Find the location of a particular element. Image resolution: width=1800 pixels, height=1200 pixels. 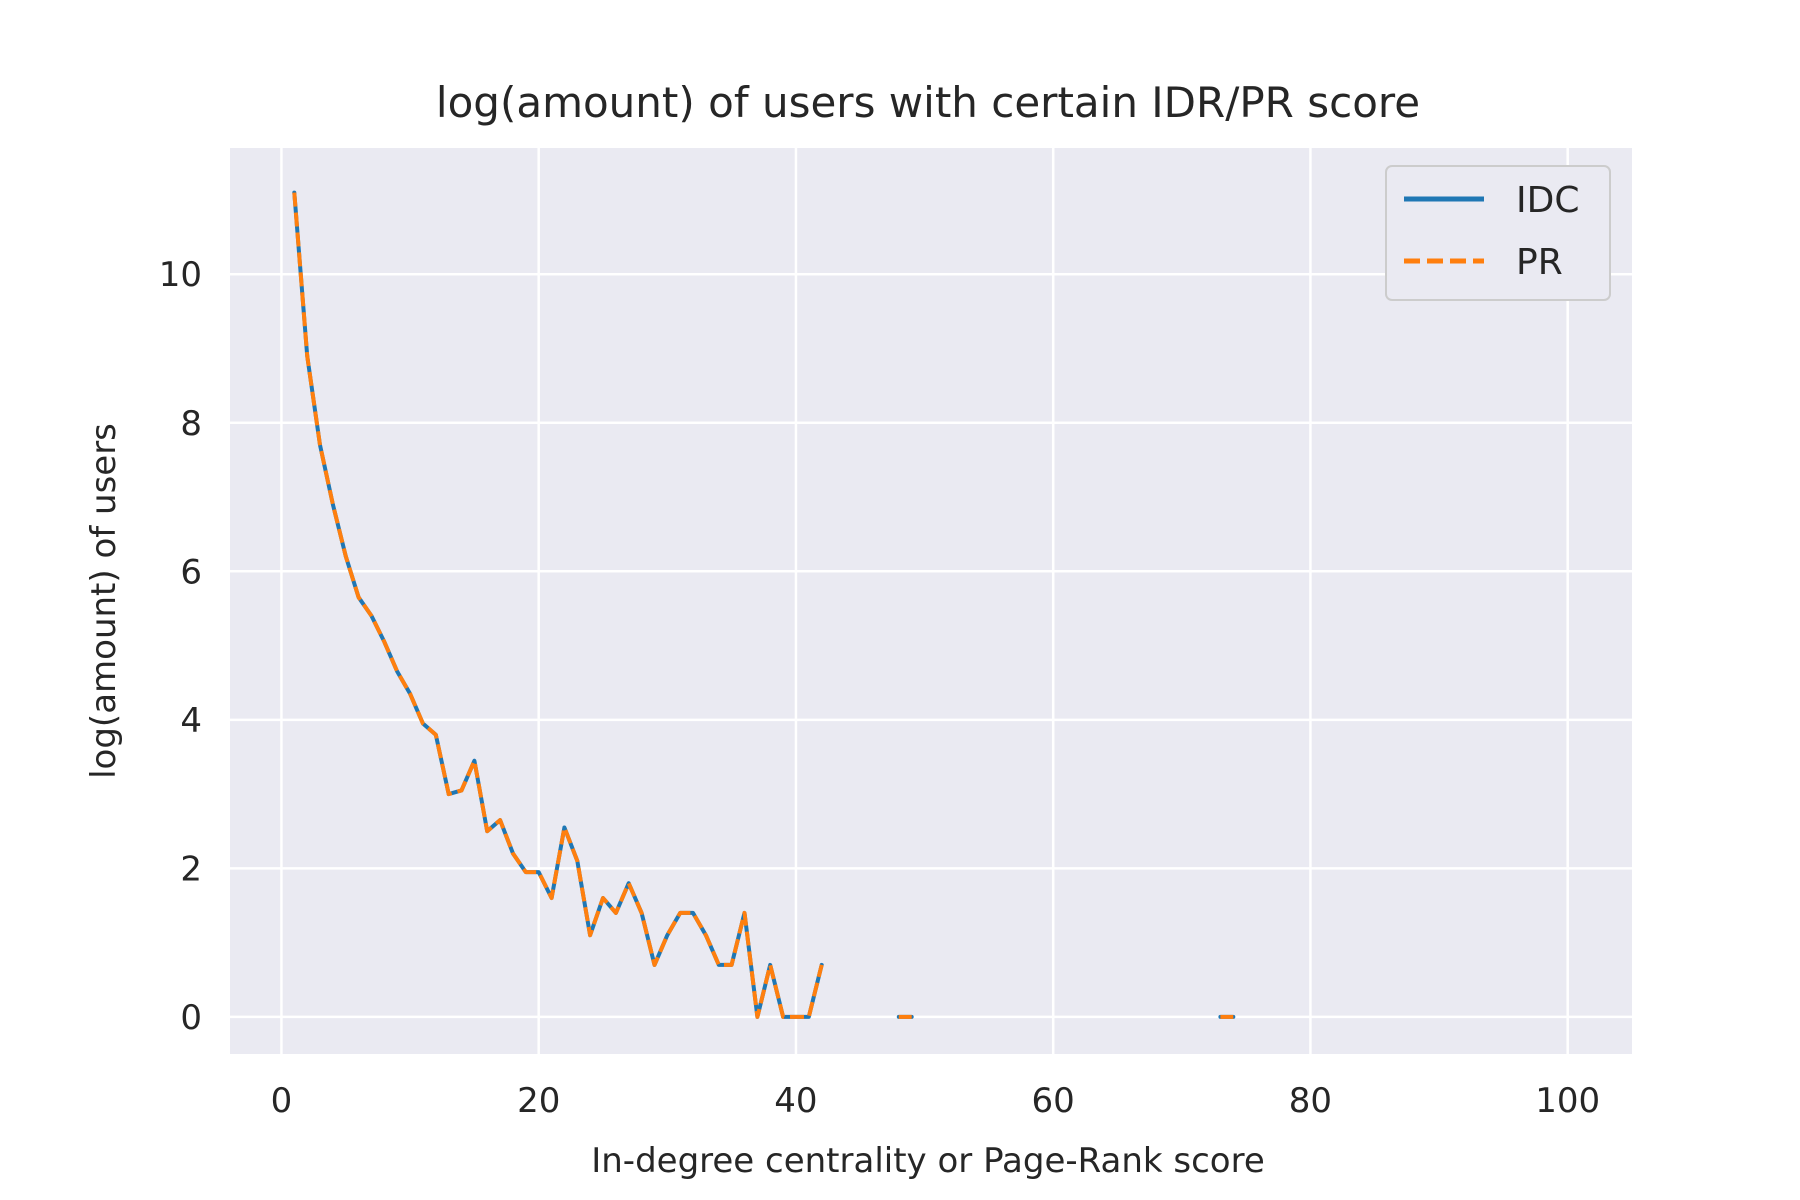

y-tick-label: 2 is located at coordinates (191, 869).